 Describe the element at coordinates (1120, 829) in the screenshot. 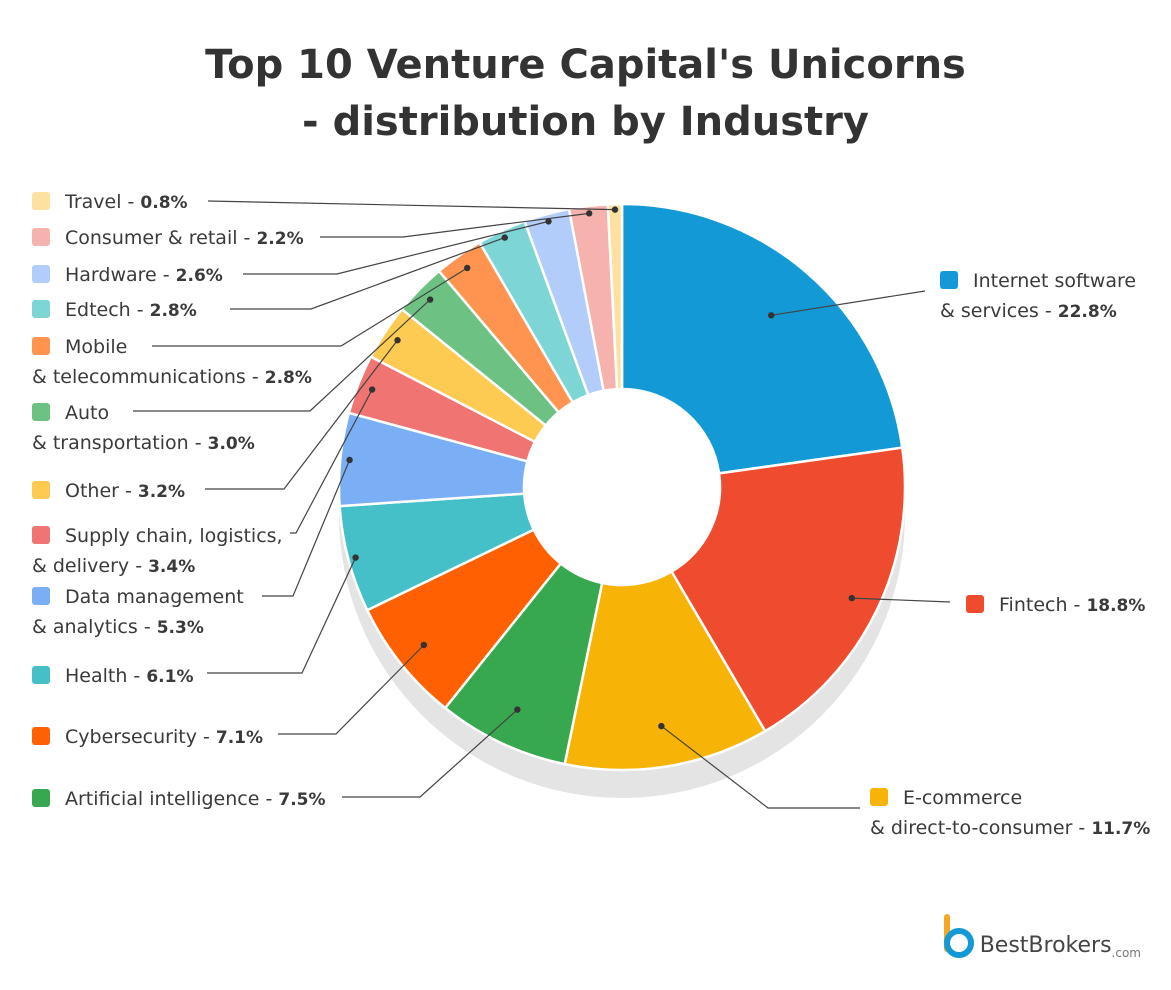

I see `slice-value-2: 11.7%` at that location.